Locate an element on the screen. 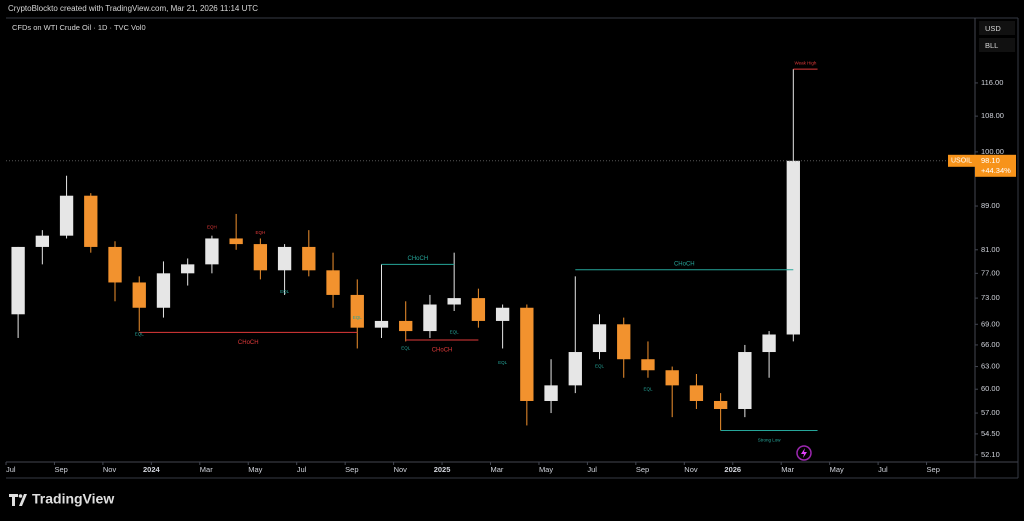 This screenshot has width=1024, height=521. y-tick-label: 108.00 is located at coordinates (992, 115).